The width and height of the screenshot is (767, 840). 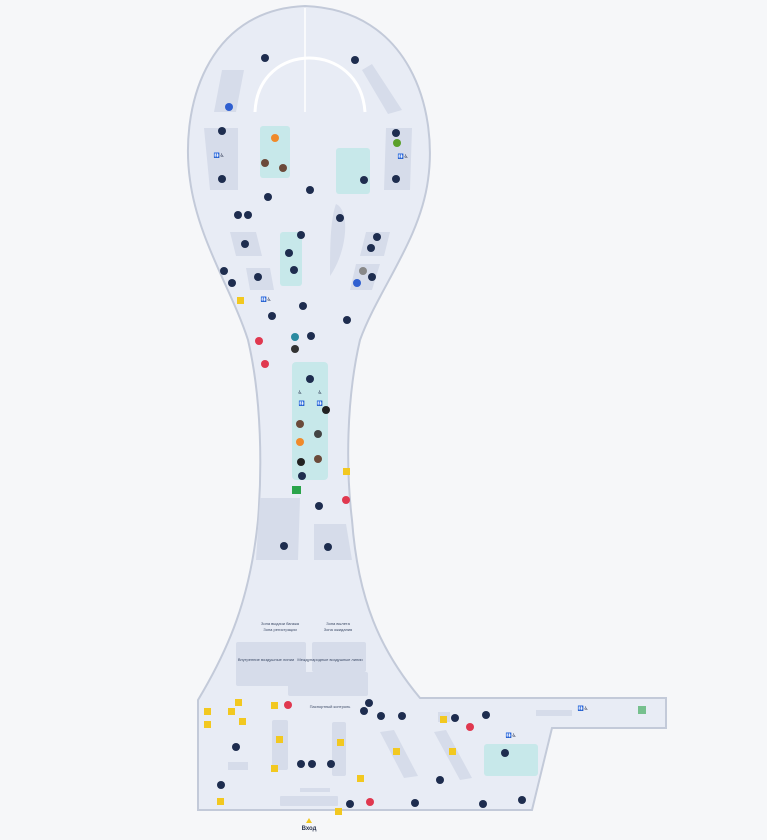 I want to click on entrance-marker: Вход, so click(x=309, y=825).